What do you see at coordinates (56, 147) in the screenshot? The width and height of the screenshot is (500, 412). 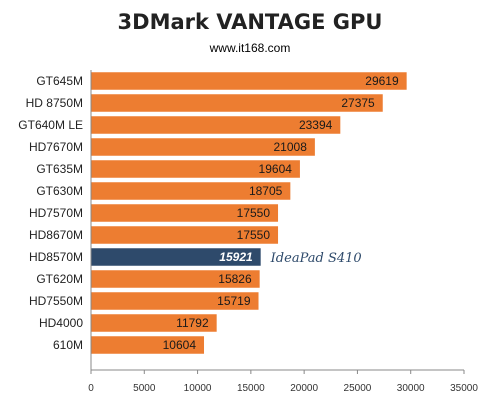 I see `category-label: HD7670M` at bounding box center [56, 147].